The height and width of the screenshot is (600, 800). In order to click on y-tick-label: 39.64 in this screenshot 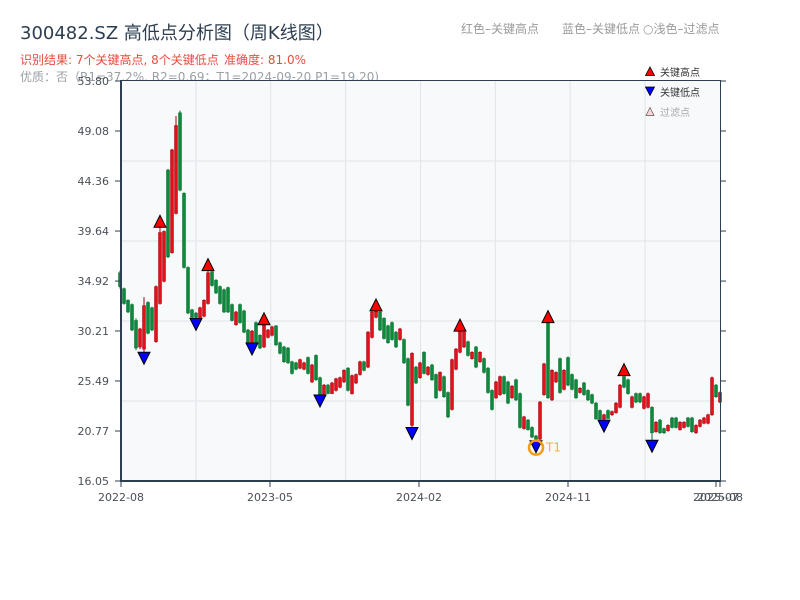, I will do `click(94, 231)`.